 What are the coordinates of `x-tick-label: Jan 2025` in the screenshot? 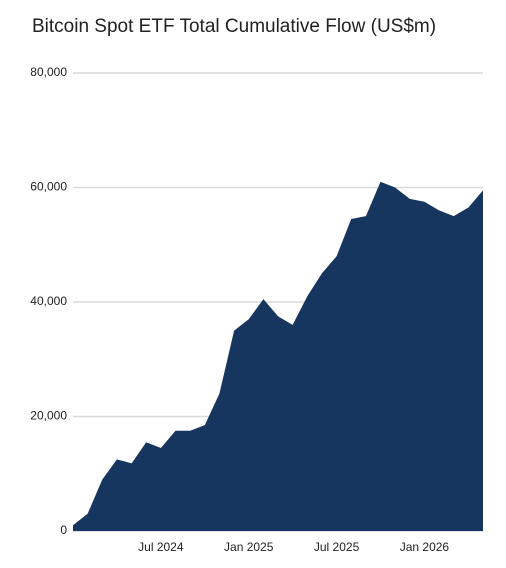 It's located at (249, 547).